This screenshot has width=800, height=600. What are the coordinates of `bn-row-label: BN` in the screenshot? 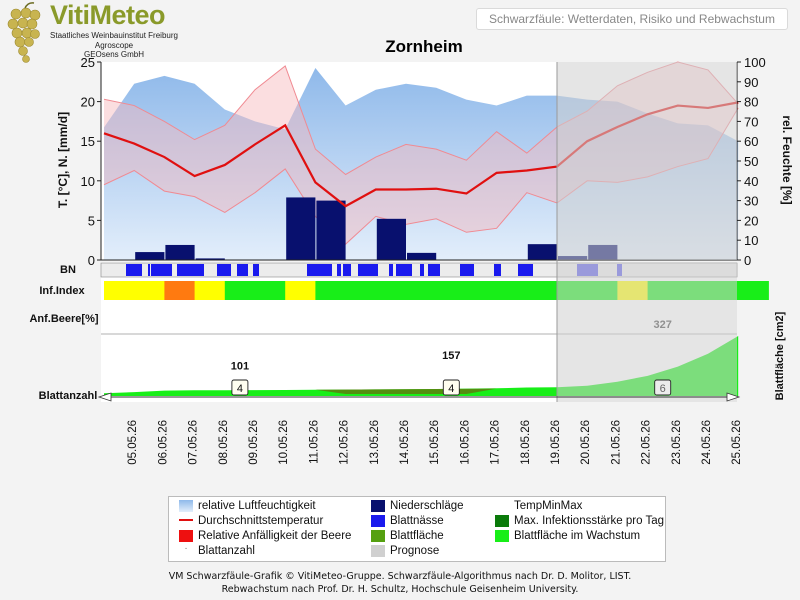 It's located at (68, 270).